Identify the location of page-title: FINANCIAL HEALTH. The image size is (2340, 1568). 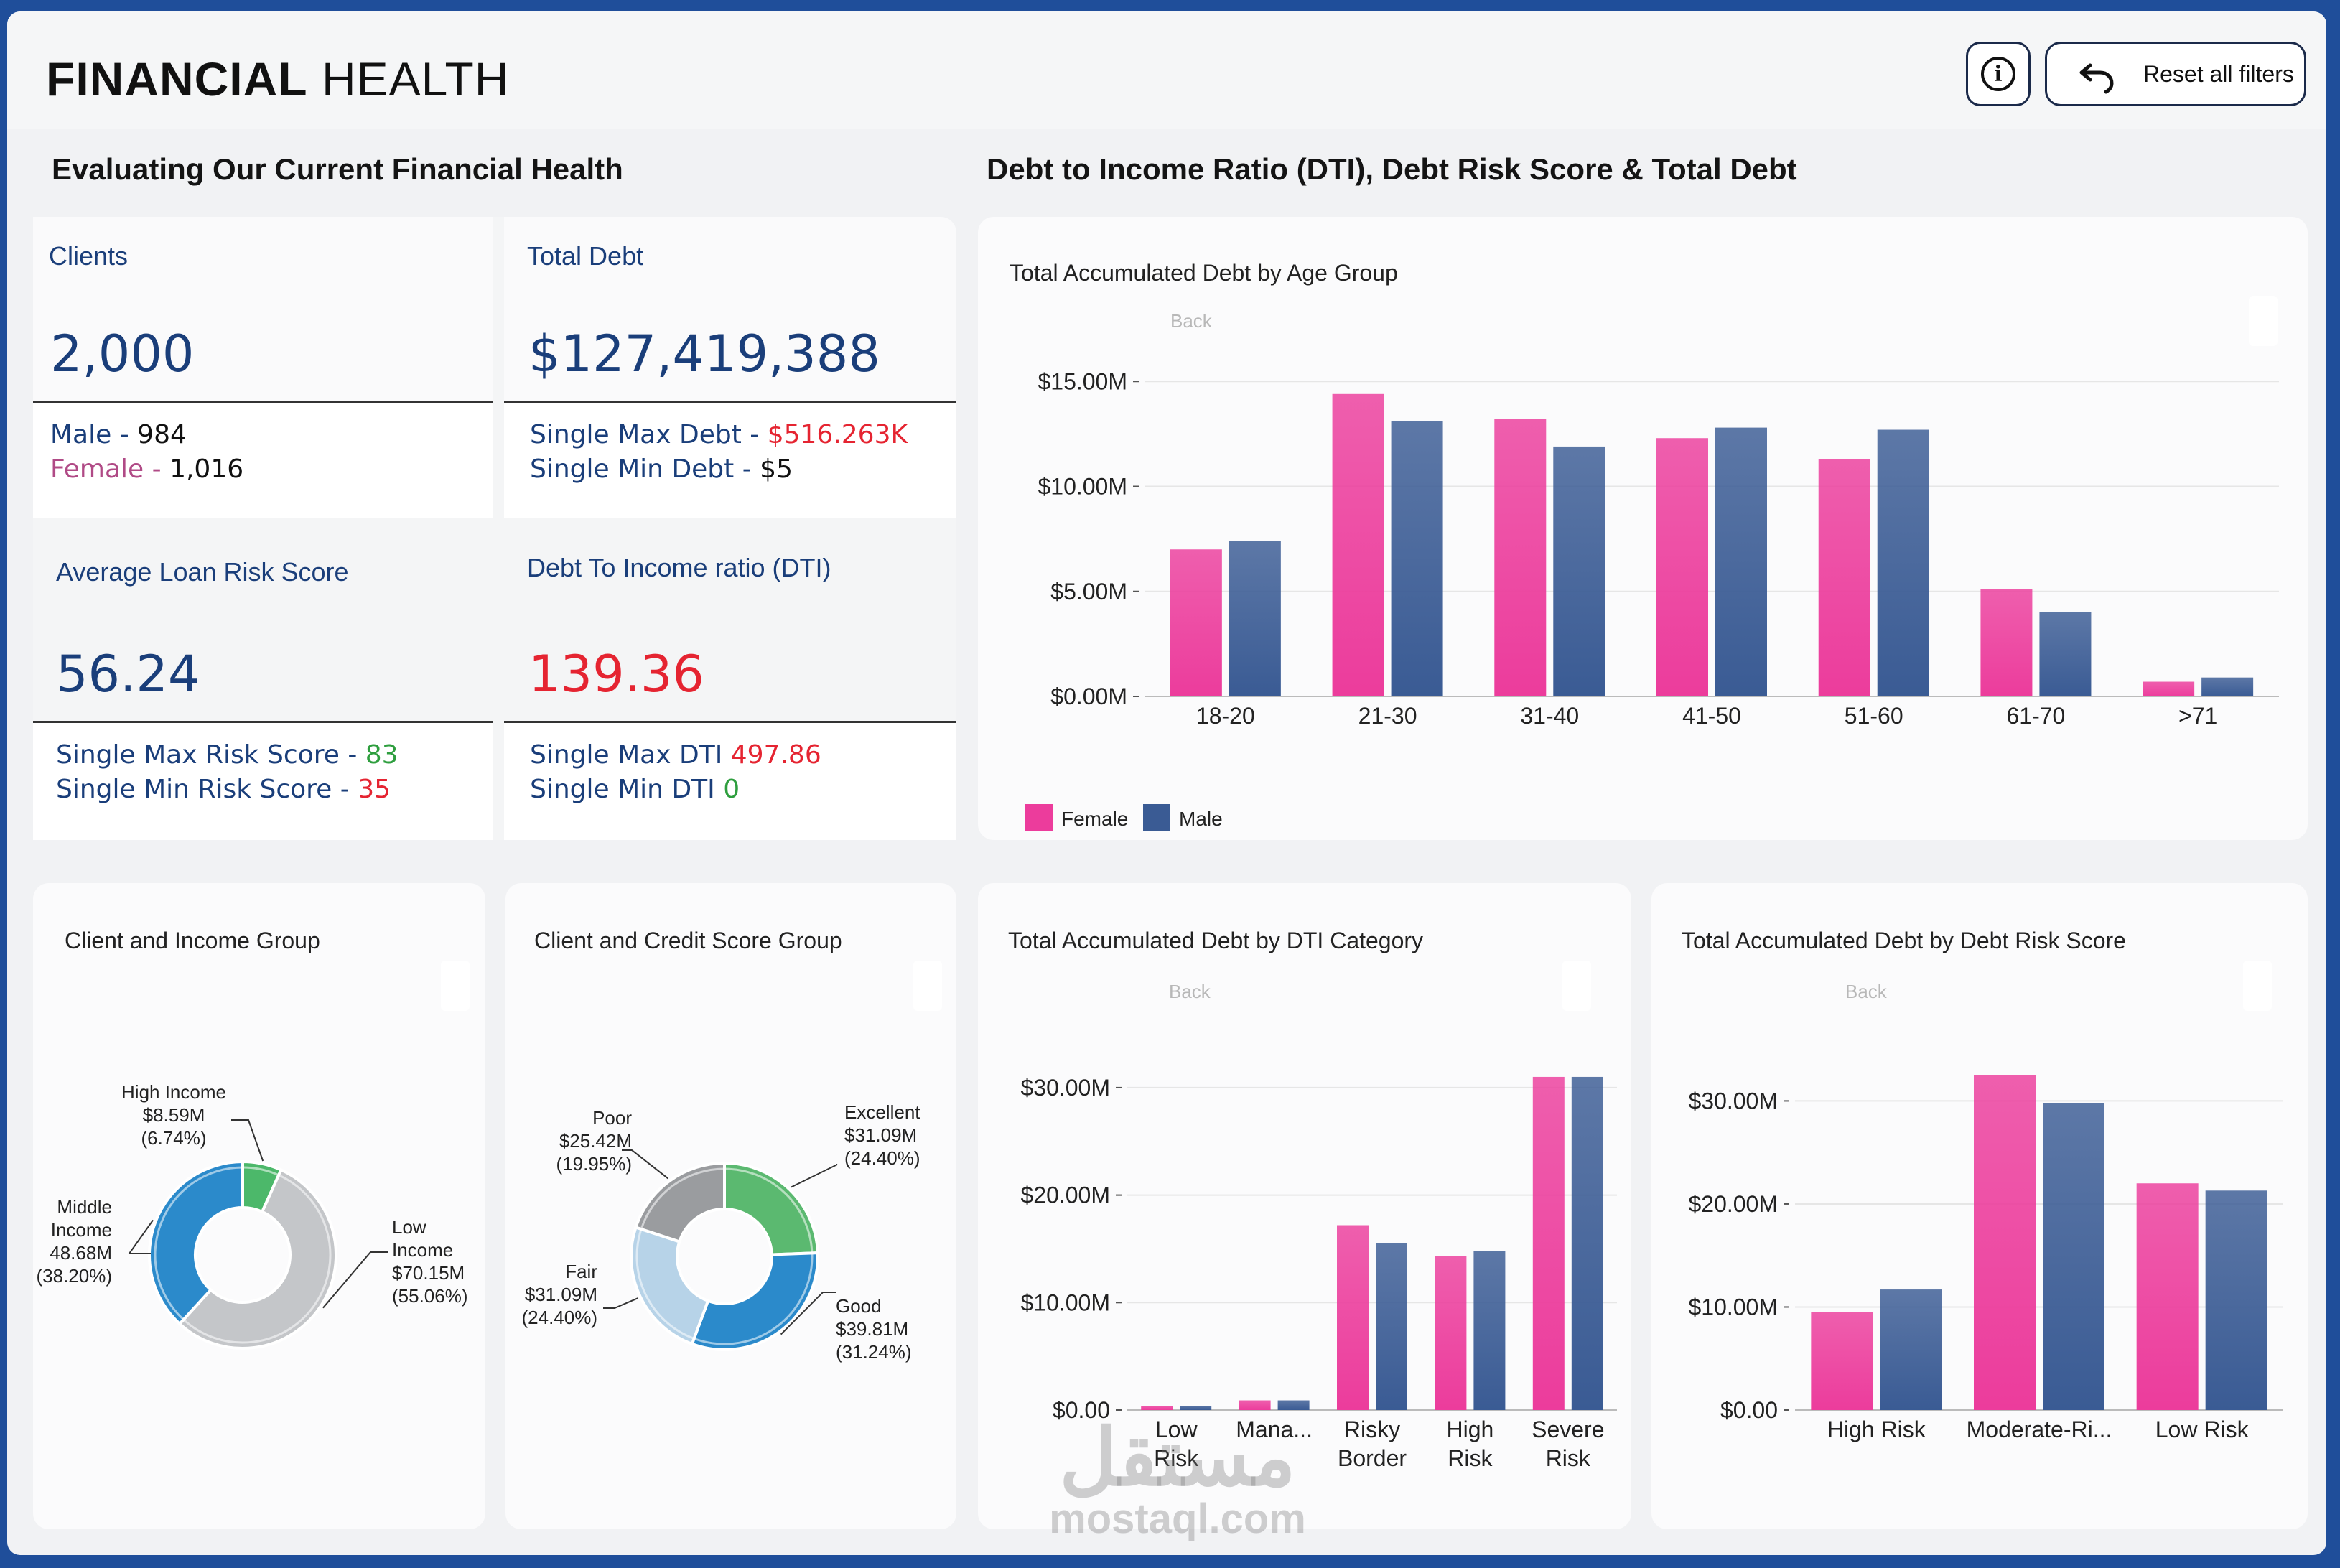
(277, 79).